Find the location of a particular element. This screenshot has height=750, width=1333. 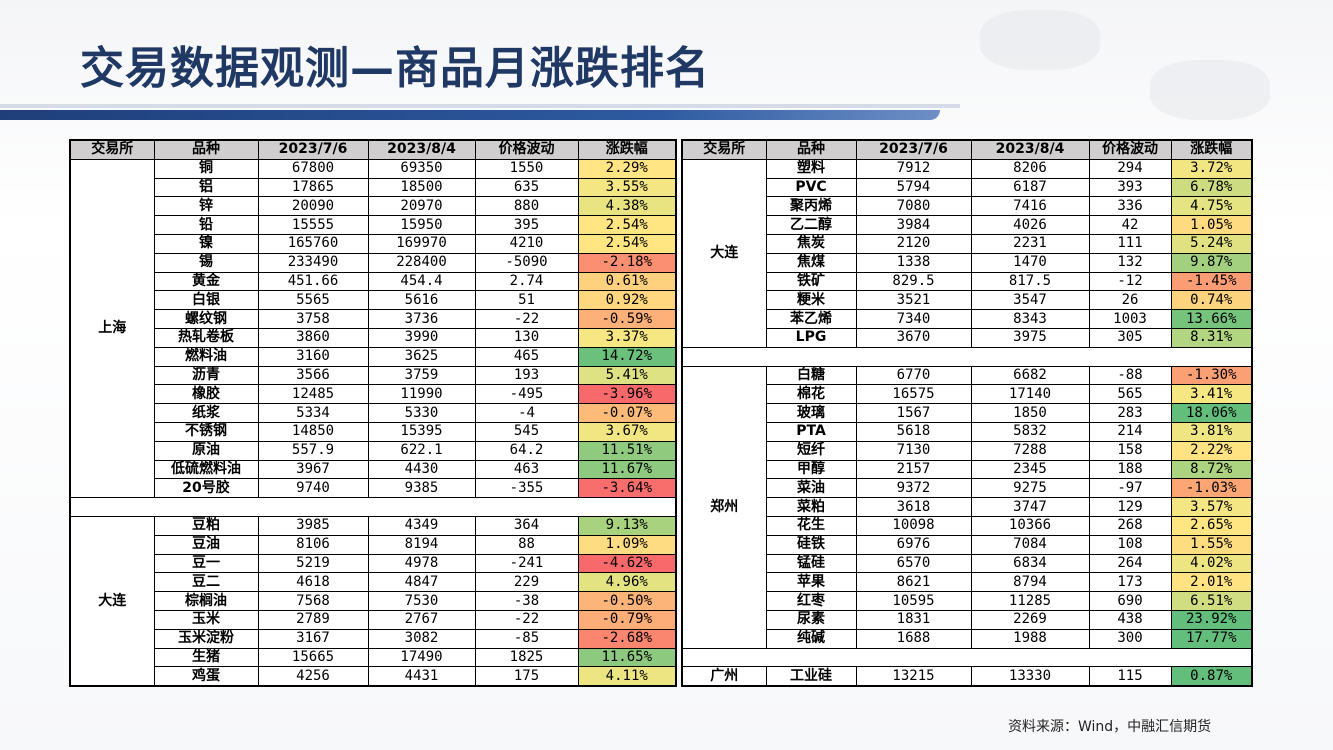

price-change-cell: 364 is located at coordinates (526, 525).